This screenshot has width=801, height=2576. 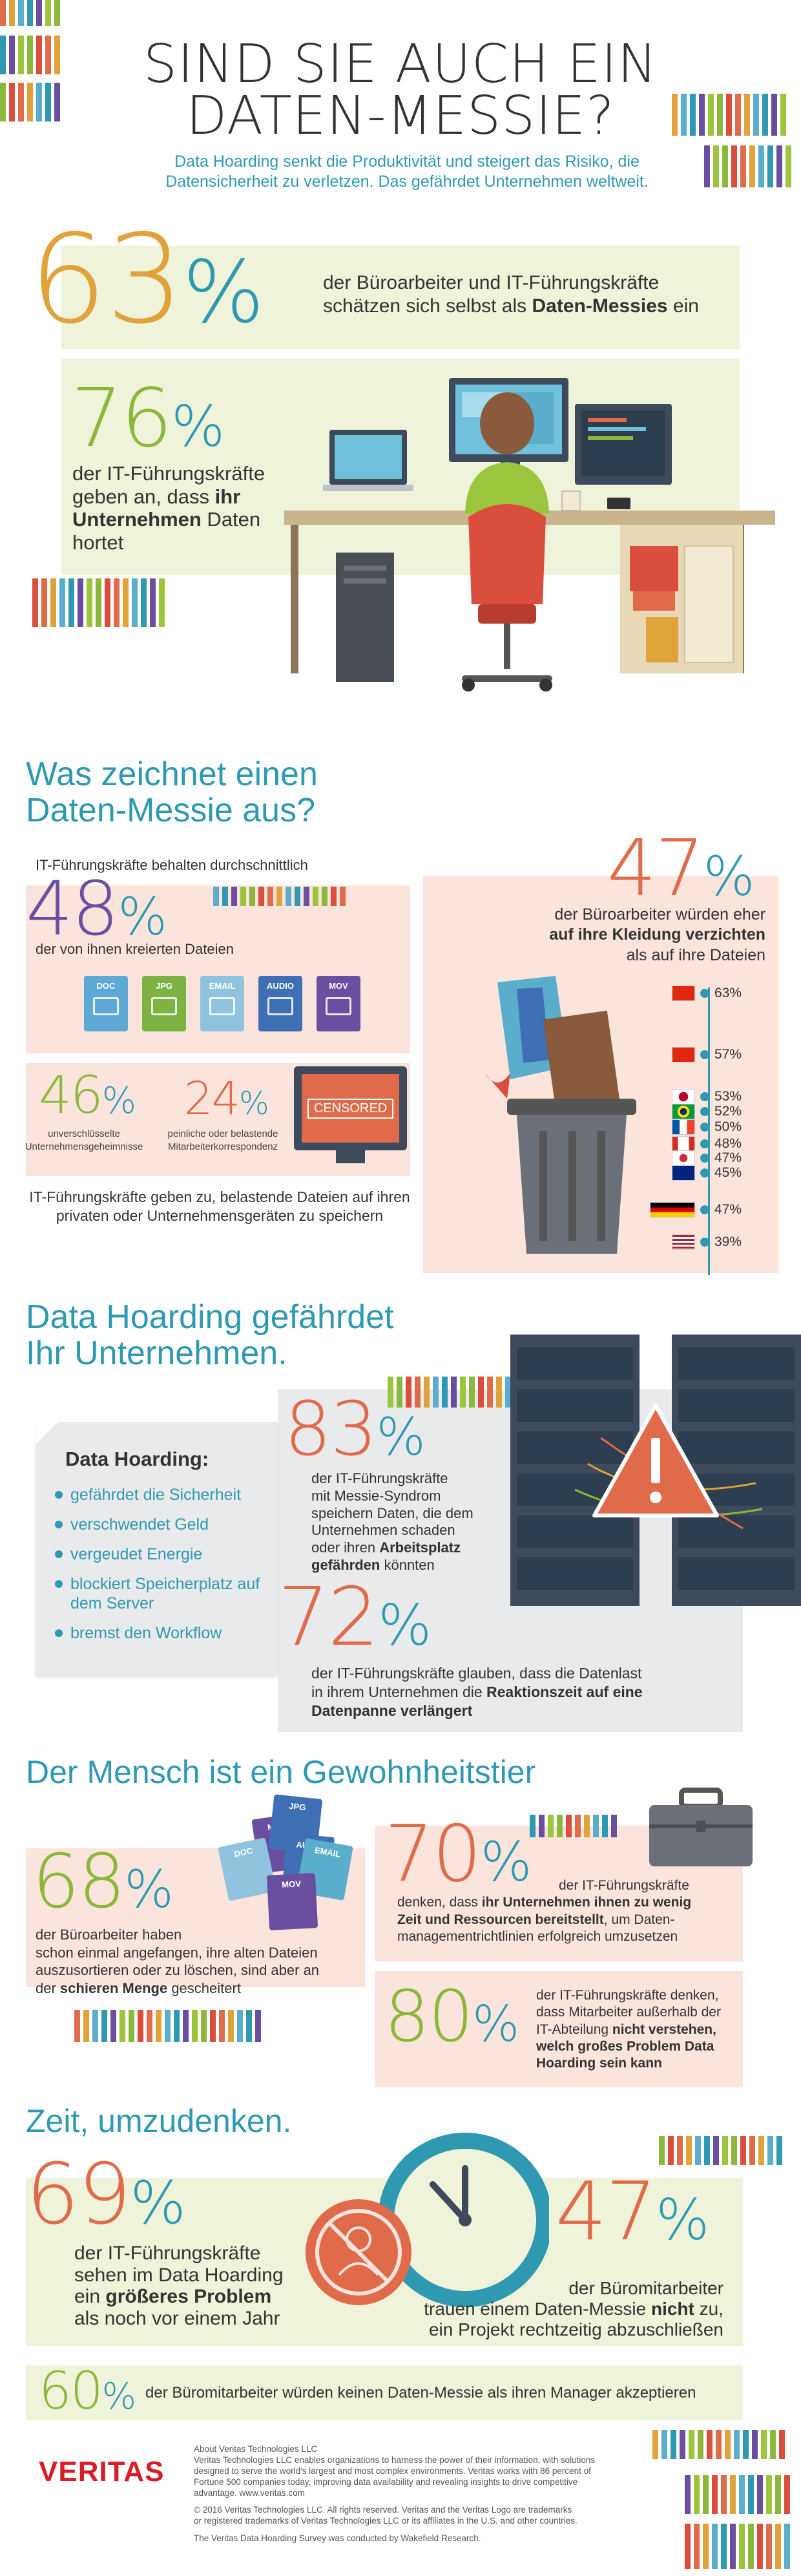 What do you see at coordinates (223, 293) in the screenshot?
I see `stat-63-pct: %` at bounding box center [223, 293].